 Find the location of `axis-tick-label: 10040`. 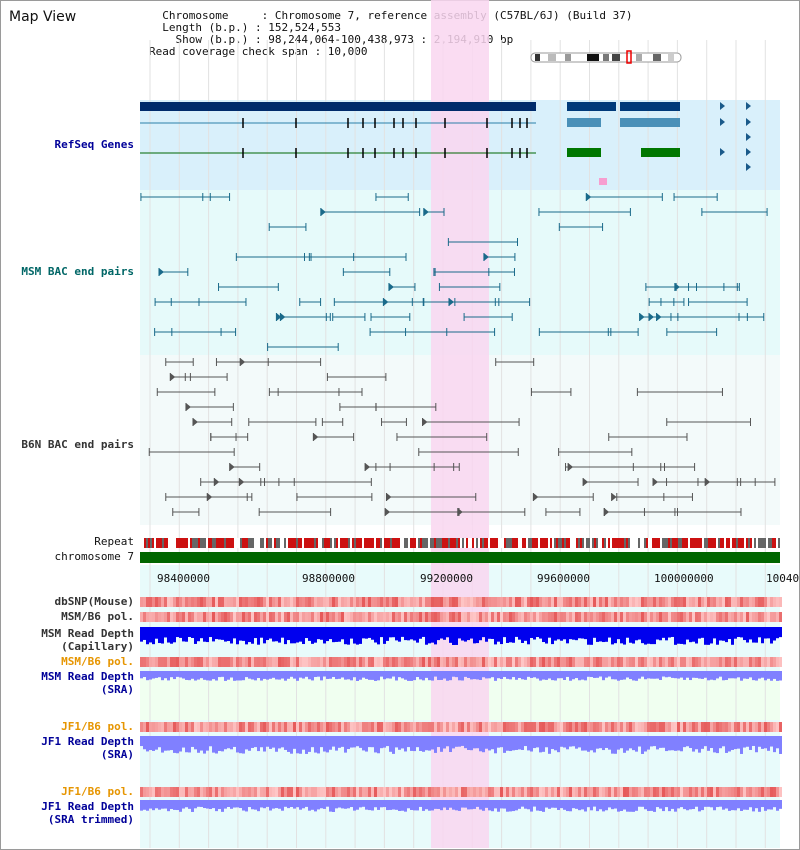

axis-tick-label: 10040 is located at coordinates (782, 578).